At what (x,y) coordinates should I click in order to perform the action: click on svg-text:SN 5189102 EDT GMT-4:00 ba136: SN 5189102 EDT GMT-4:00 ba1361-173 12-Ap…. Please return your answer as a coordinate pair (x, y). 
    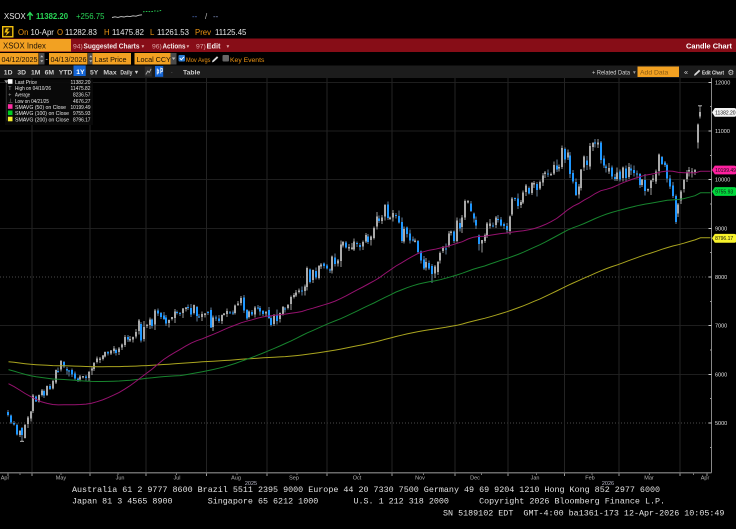
    Looking at the image, I should click on (583, 513).